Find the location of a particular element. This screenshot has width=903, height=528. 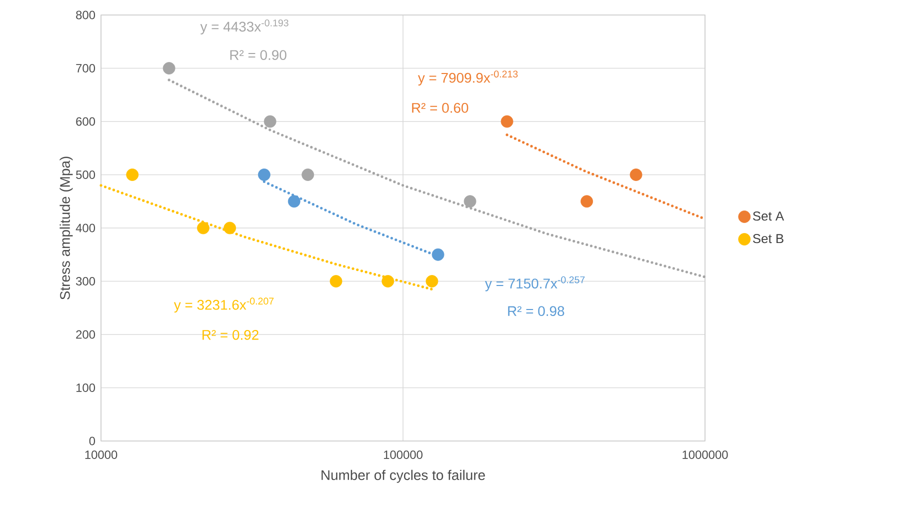

y-tick-label: 100 is located at coordinates (86, 388).